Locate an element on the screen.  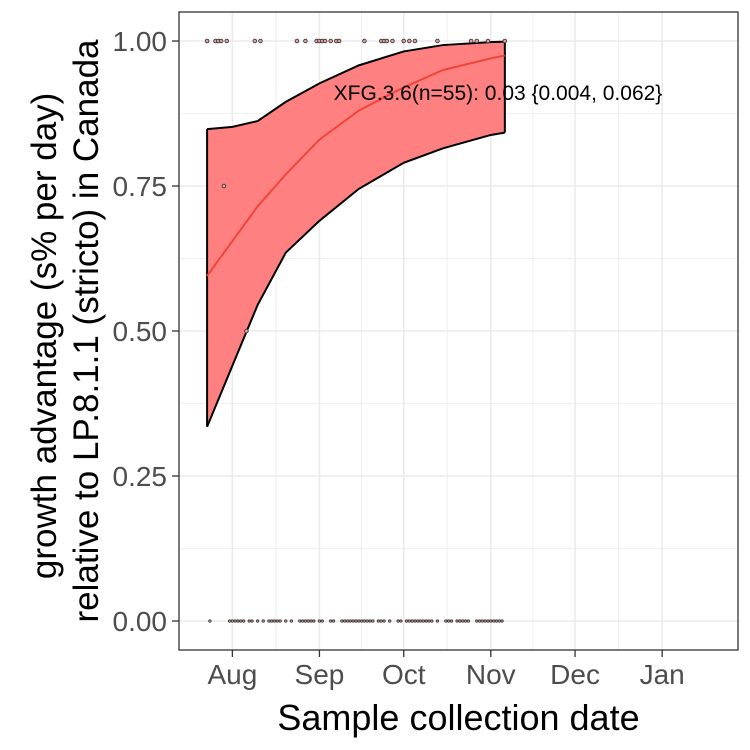
x-axis: Aug Sep Oct Nov Dec Jan is located at coordinates (446, 670).